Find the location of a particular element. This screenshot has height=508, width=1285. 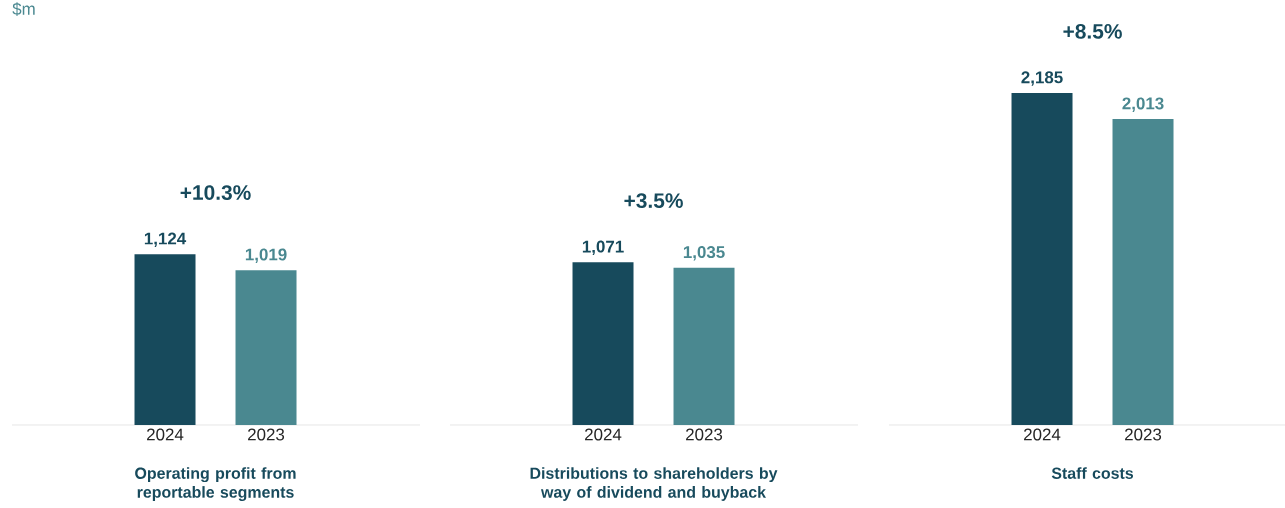

x-axis-title: Distributions to shareholders by way of dividend and buyback is located at coordinates (654, 484).